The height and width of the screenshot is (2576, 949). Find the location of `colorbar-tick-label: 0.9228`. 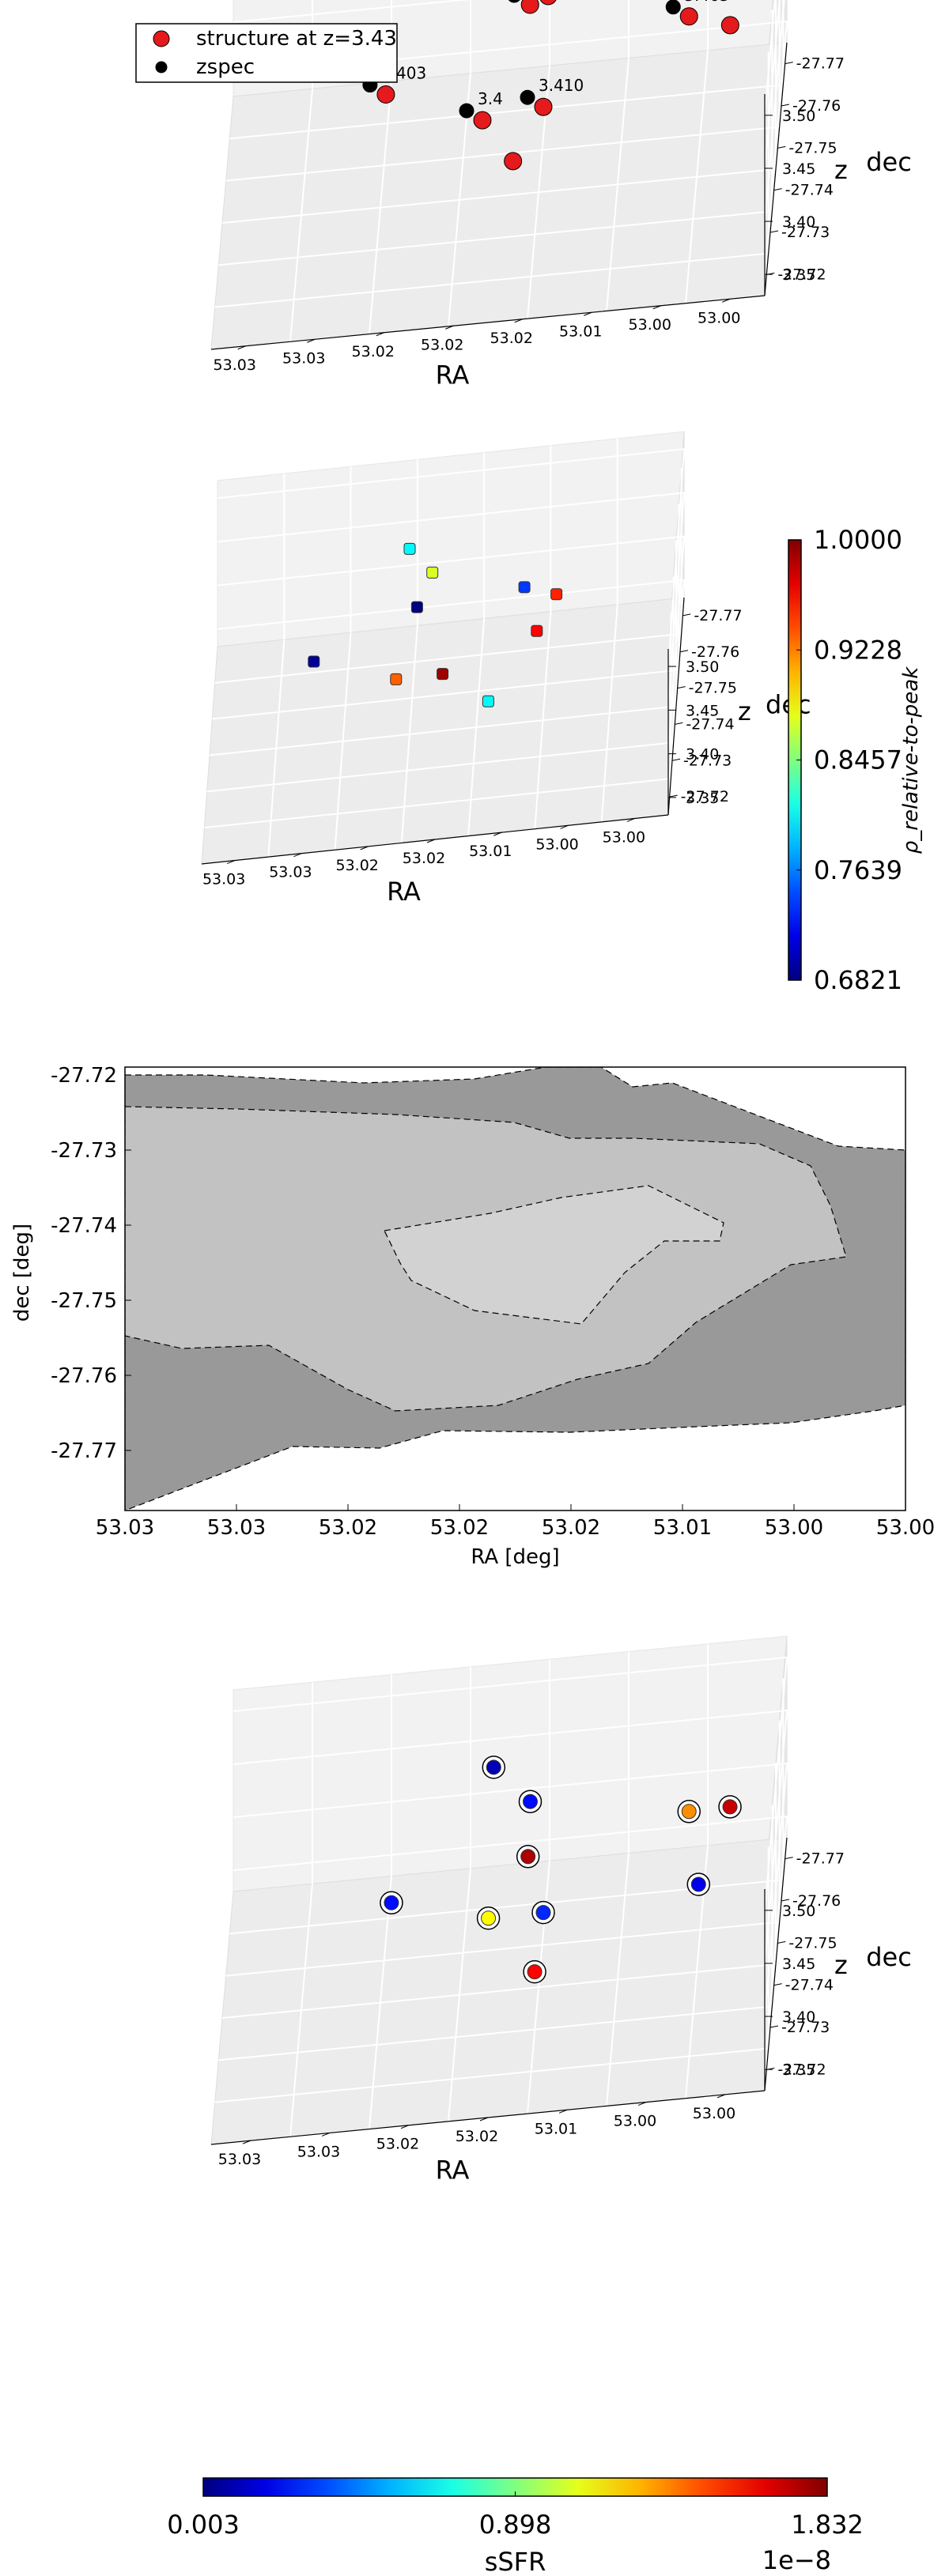

colorbar-tick-label: 0.9228 is located at coordinates (858, 650).